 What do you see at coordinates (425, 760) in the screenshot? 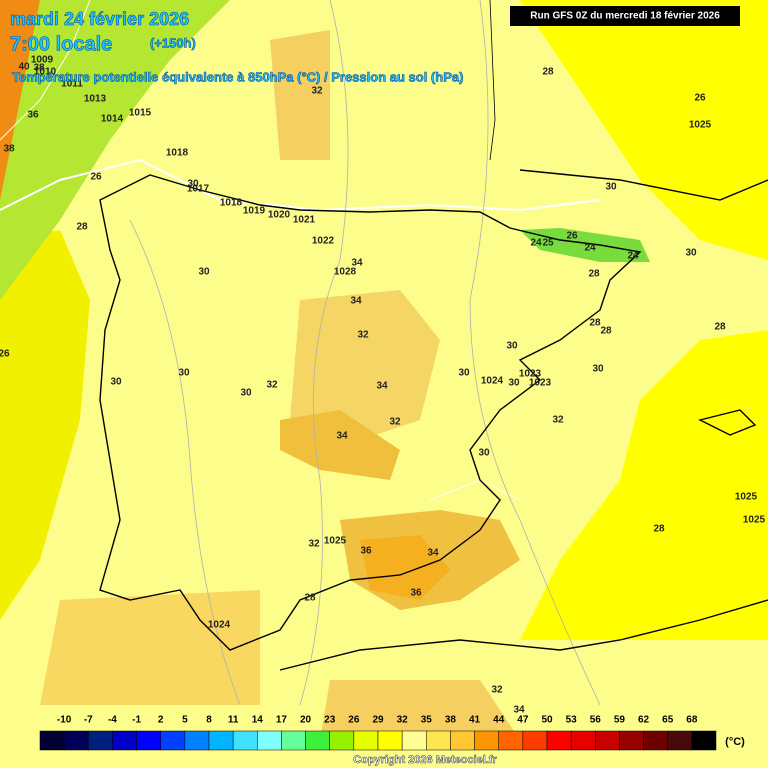
I see `copyright: Copyright 2026 Meteociel.fr` at bounding box center [425, 760].